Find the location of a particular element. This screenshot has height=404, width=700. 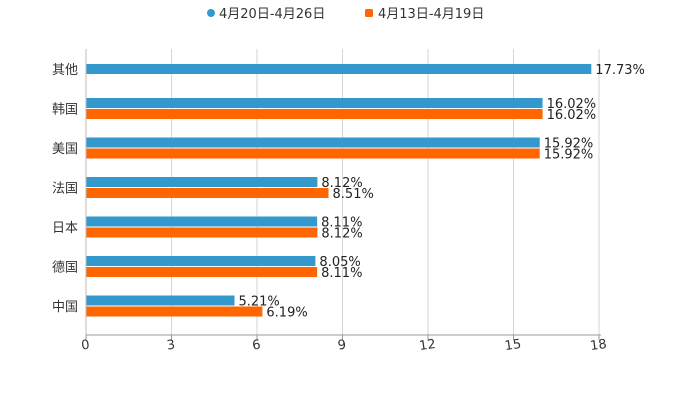

category-label: 法国 is located at coordinates (65, 189).